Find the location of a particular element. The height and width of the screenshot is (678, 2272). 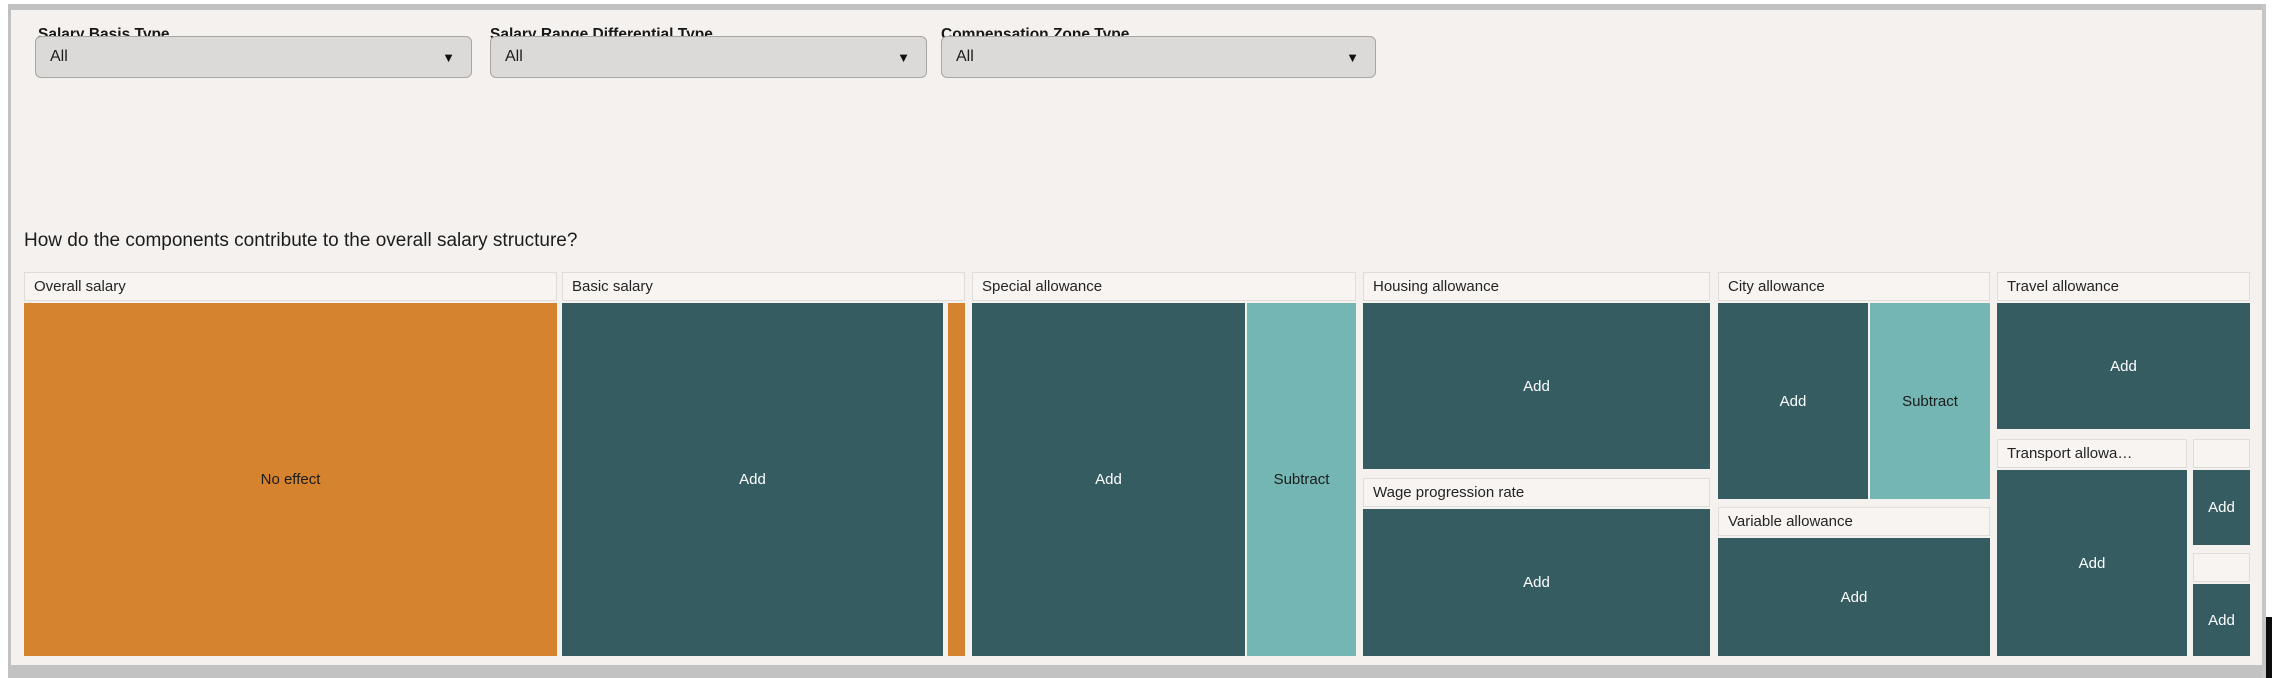

treemap-group-label: Wage progression rate is located at coordinates (1449, 492).